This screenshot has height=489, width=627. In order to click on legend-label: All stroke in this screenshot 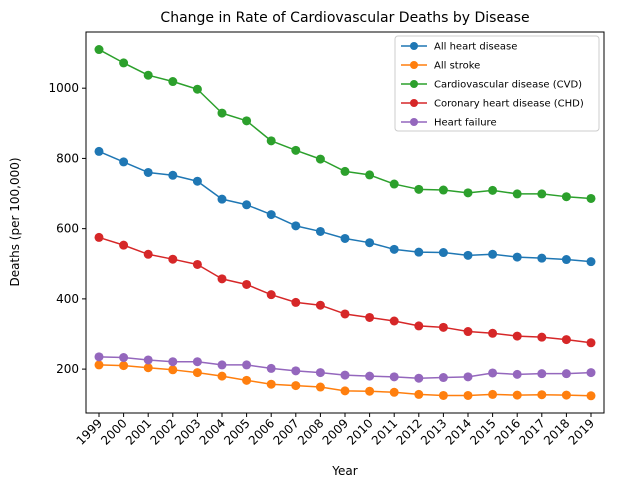, I will do `click(457, 66)`.